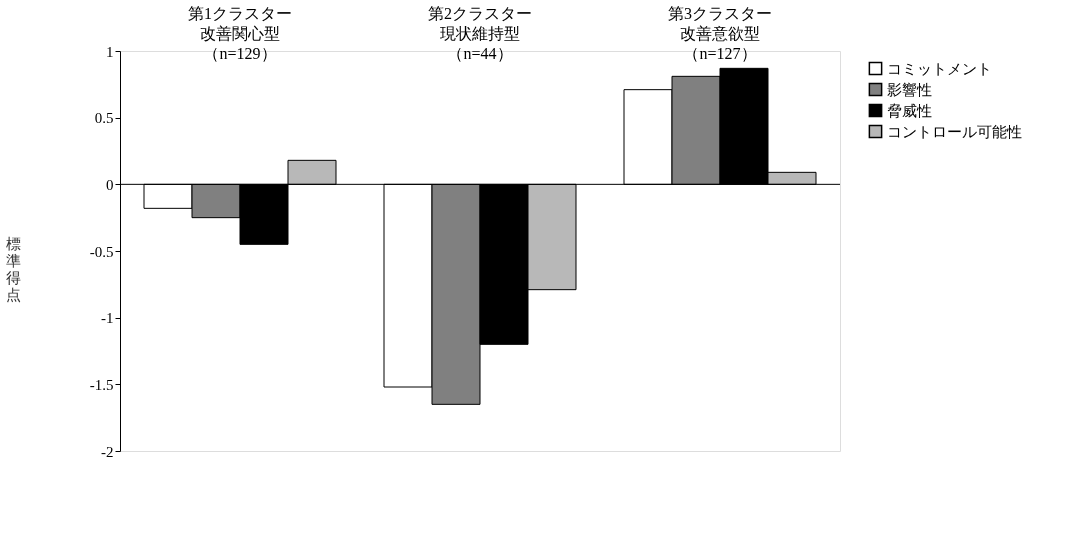 The image size is (1075, 545). Describe the element at coordinates (954, 131) in the screenshot. I see `legend-label: コントロール可能性` at that location.